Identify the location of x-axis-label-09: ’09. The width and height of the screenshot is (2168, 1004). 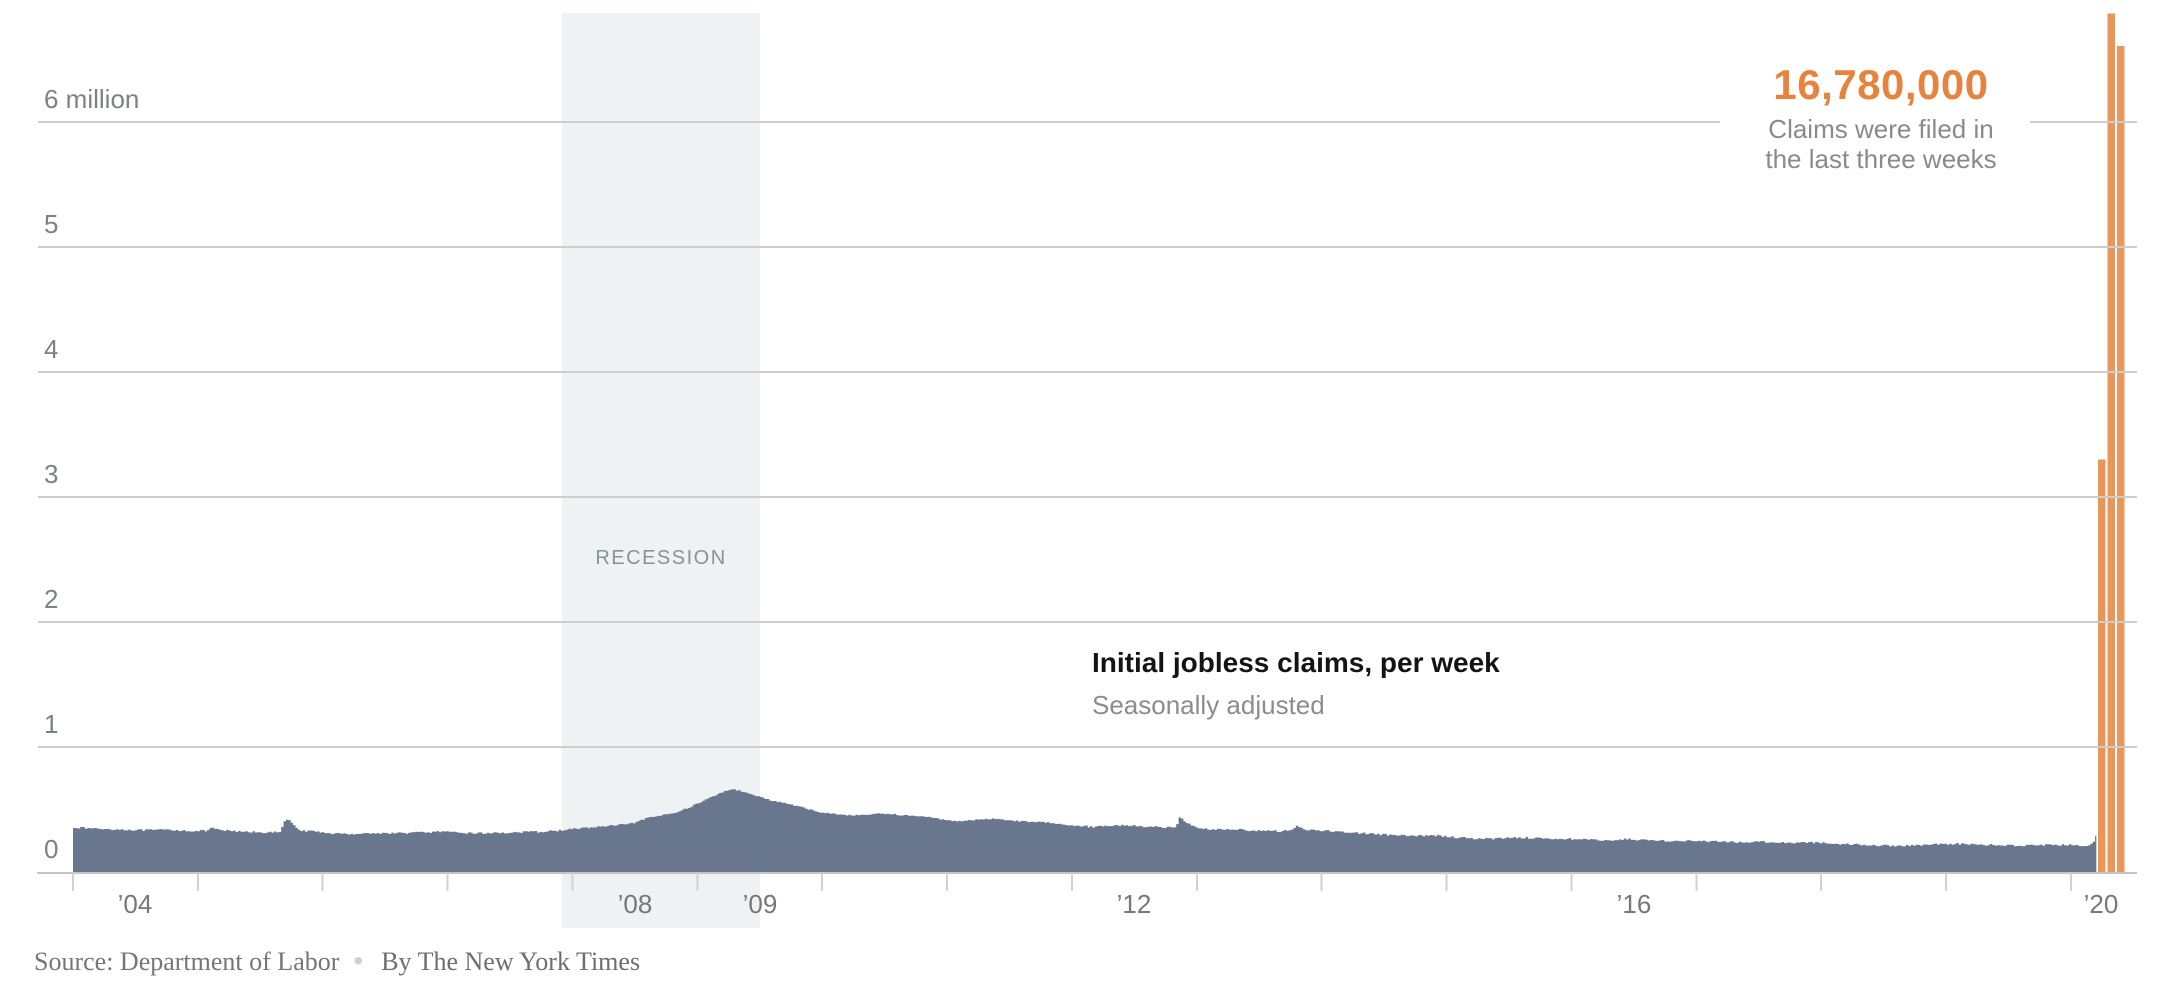
(760, 904).